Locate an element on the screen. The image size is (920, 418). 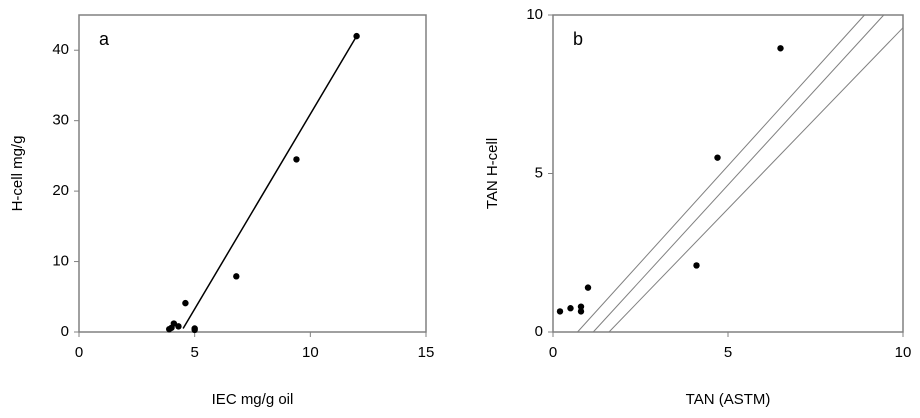
x-axis-label: IEC mg/g oil is located at coordinates (253, 399).